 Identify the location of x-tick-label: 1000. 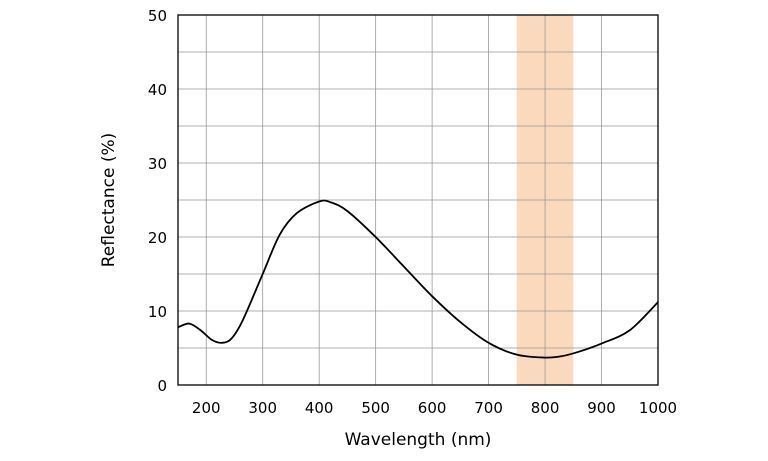
(658, 408).